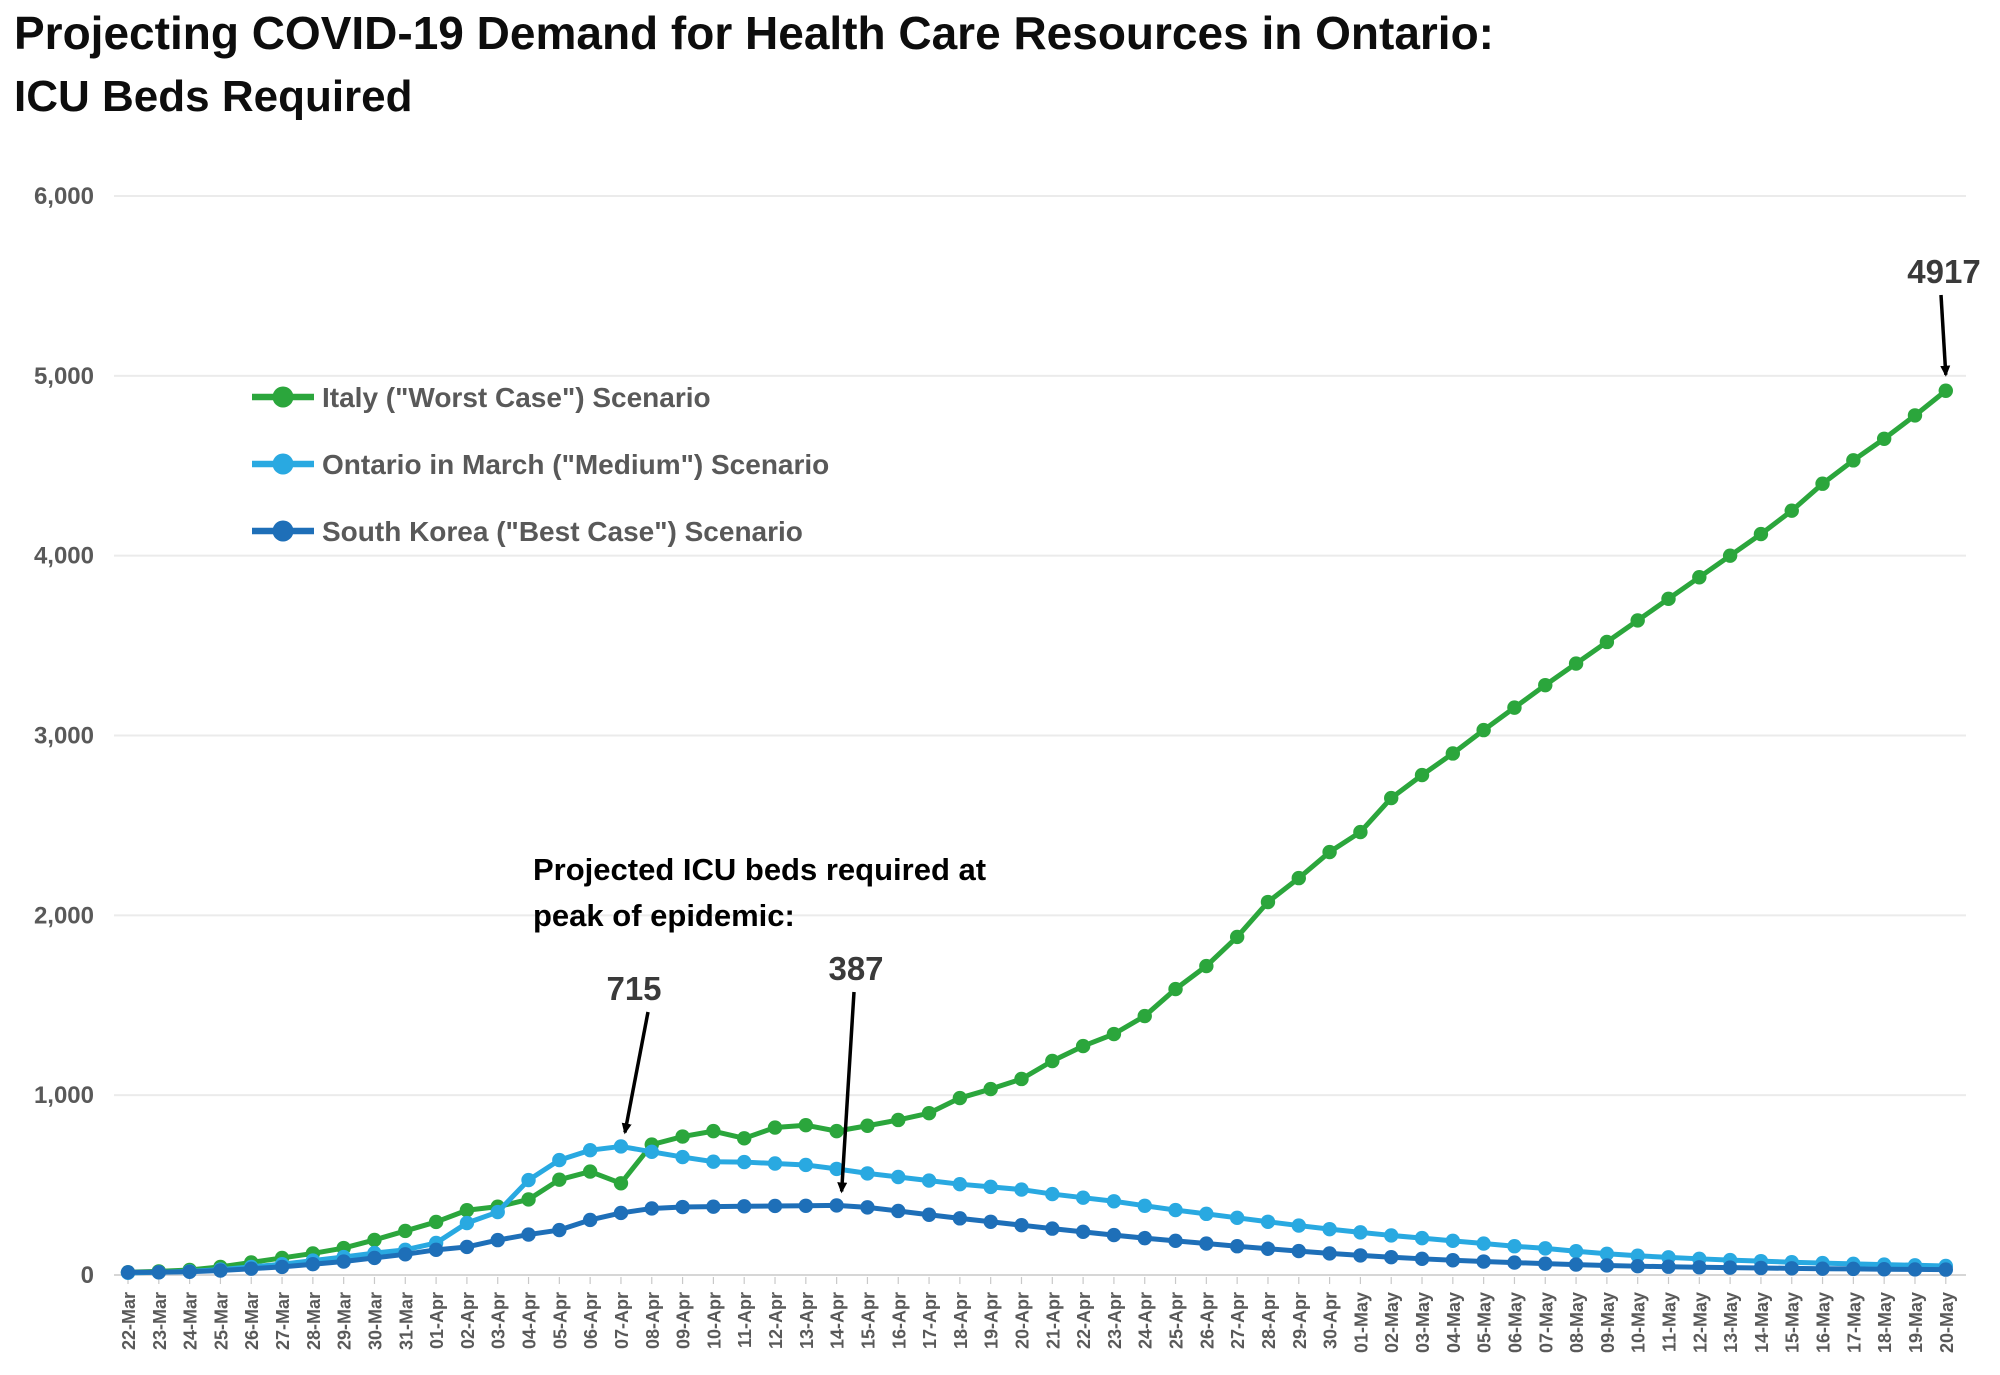 This screenshot has height=1375, width=2000. I want to click on legend-item-ontario-march: Ontario in March ("Medium") Scenario, so click(540, 464).